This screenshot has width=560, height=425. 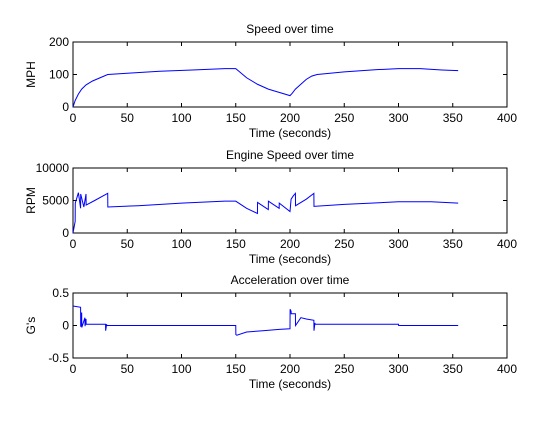 What do you see at coordinates (290, 29) in the screenshot?
I see `plot-title: Speed over time` at bounding box center [290, 29].